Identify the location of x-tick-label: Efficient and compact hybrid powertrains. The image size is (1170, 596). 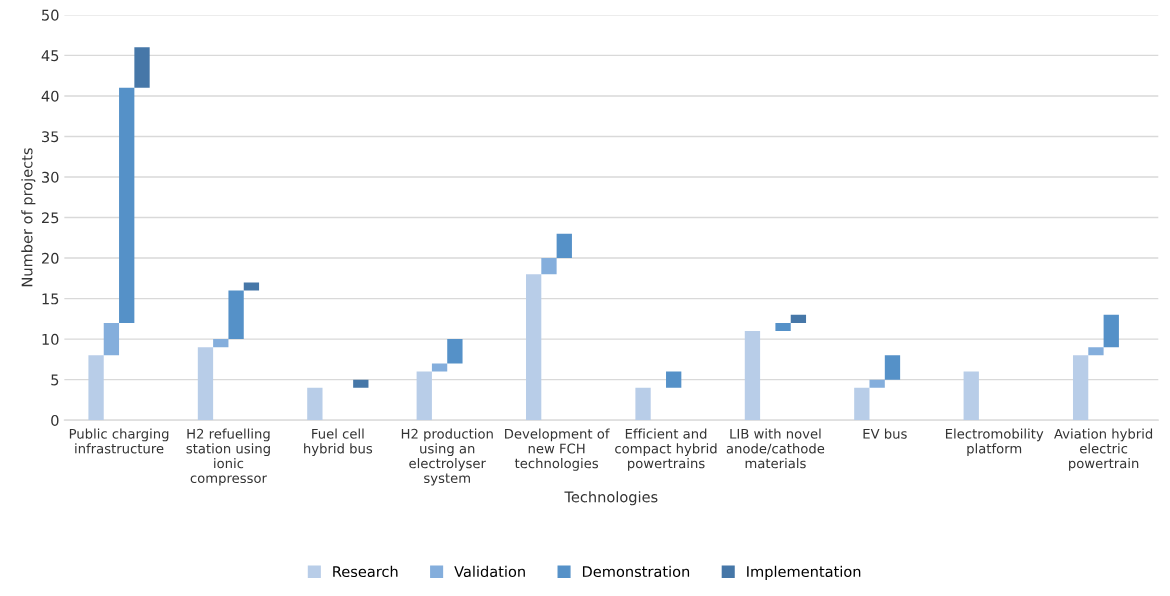
(666, 449).